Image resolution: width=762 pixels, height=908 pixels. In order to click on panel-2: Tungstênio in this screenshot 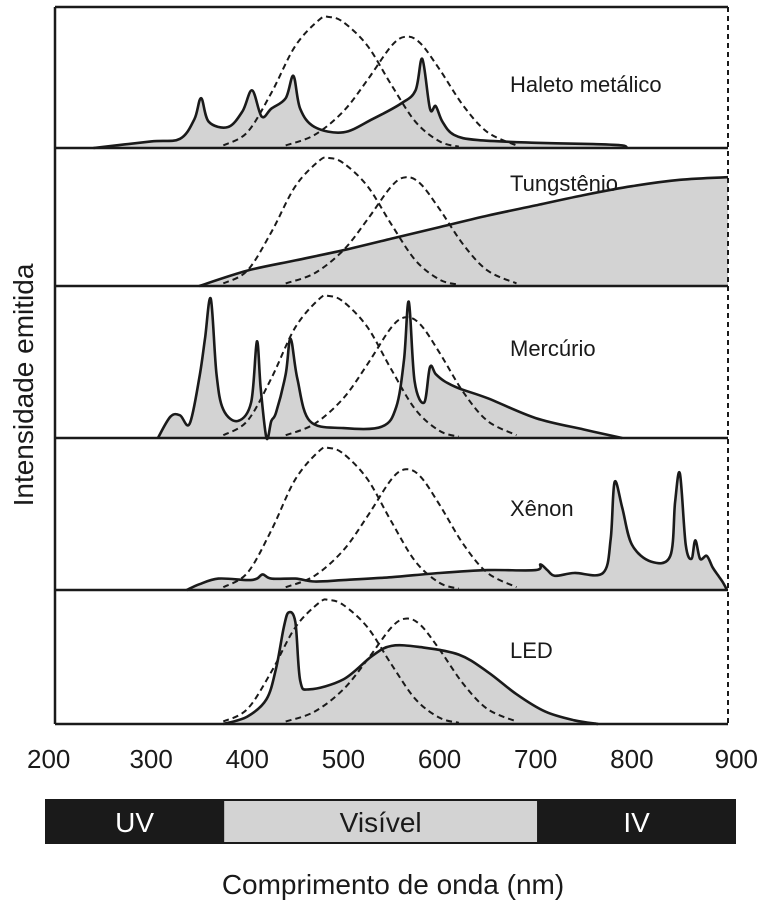, I will do `click(463, 222)`.